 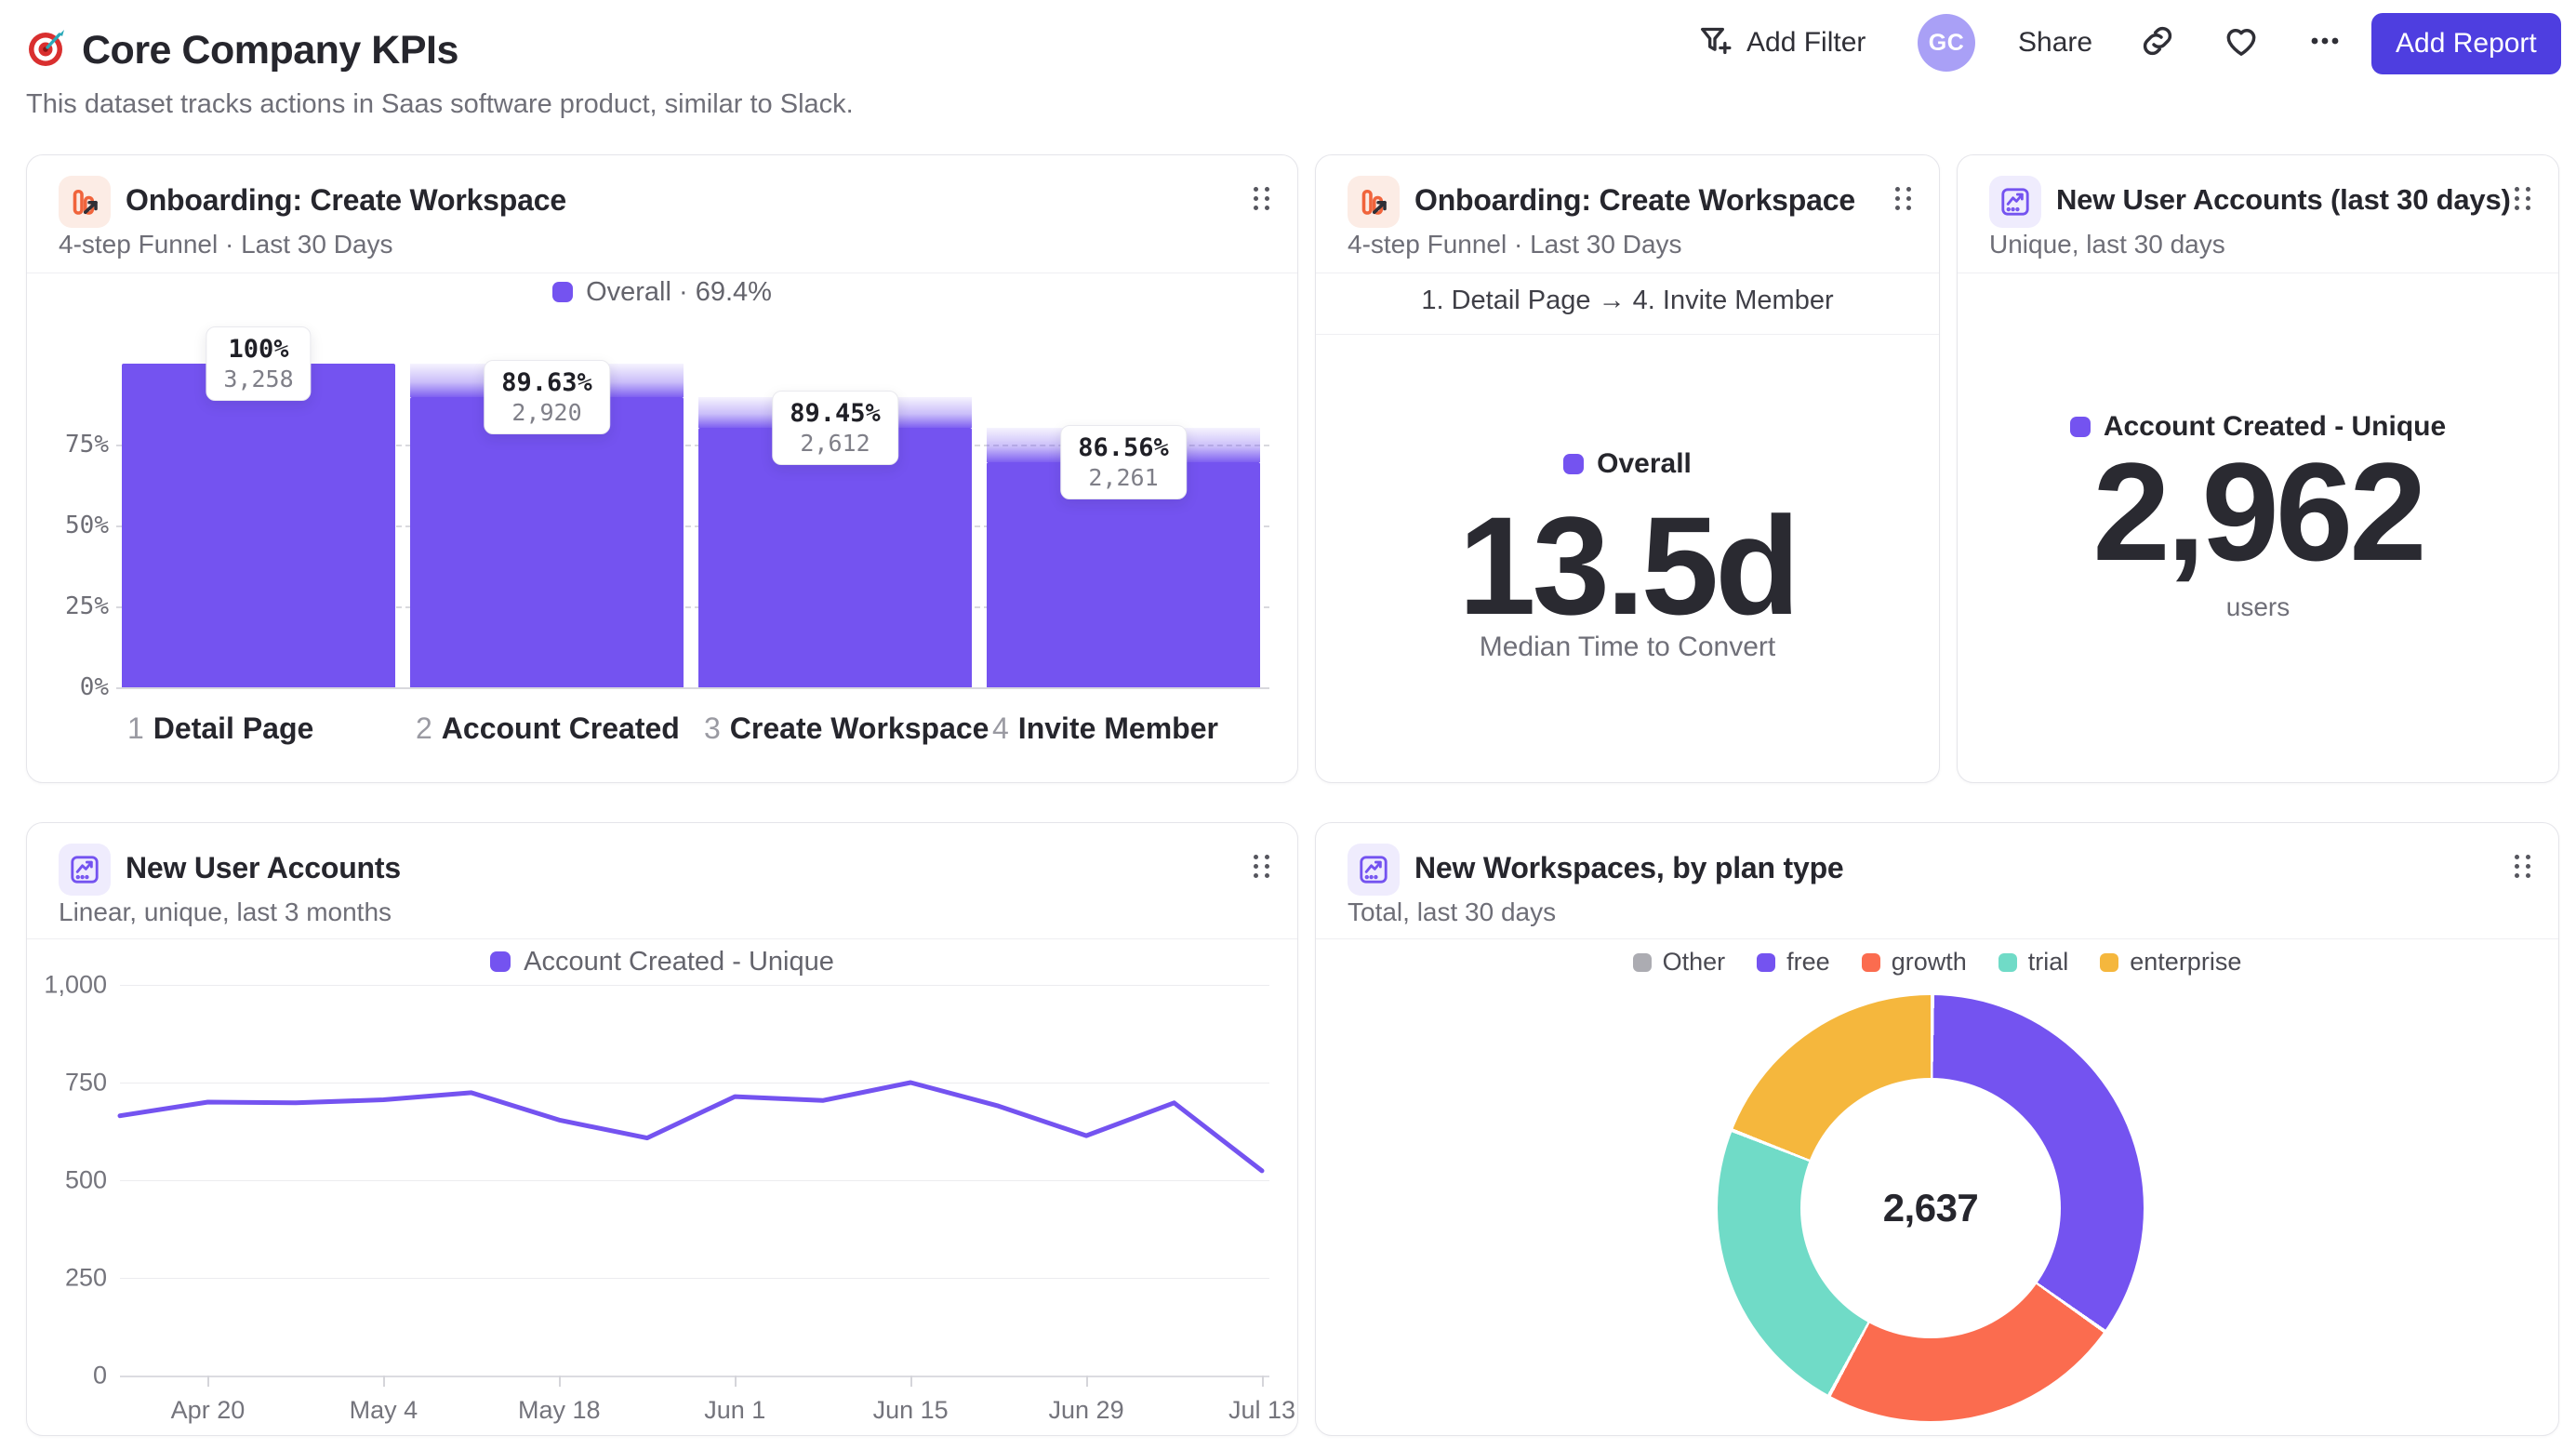 I want to click on link-icon, so click(x=2157, y=43).